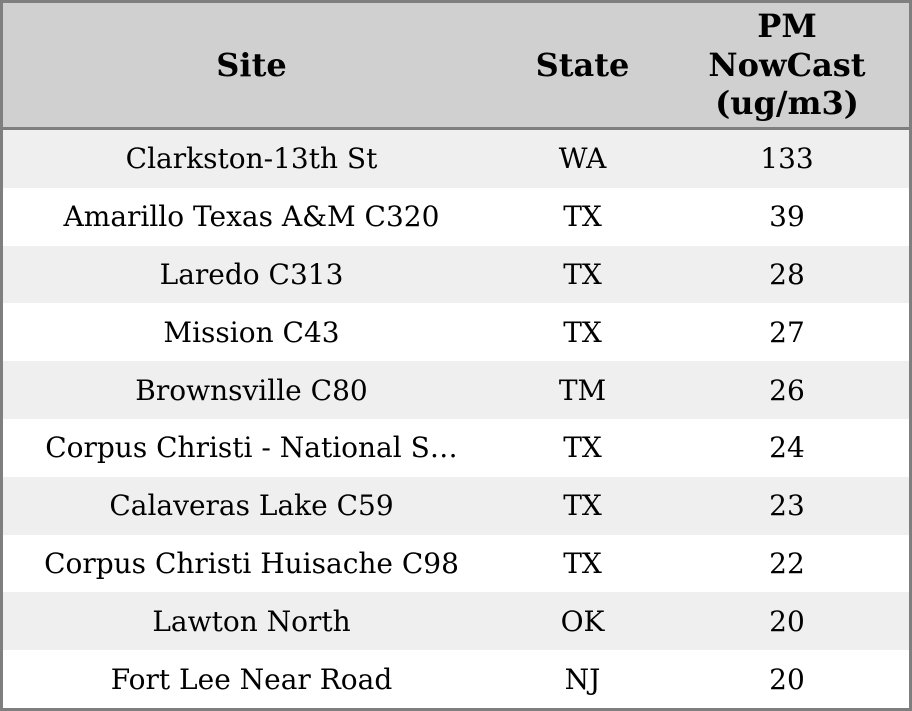 The image size is (912, 711). Describe the element at coordinates (582, 390) in the screenshot. I see `state-cell: TM` at that location.